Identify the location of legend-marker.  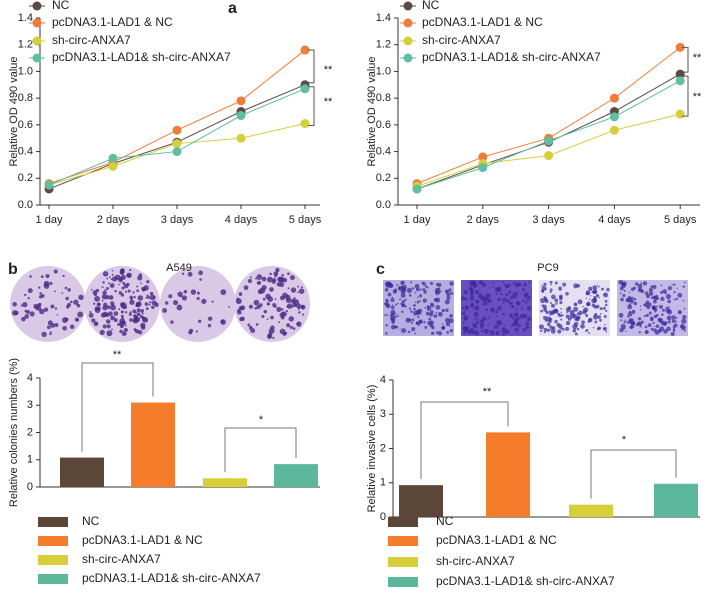
(37, 23).